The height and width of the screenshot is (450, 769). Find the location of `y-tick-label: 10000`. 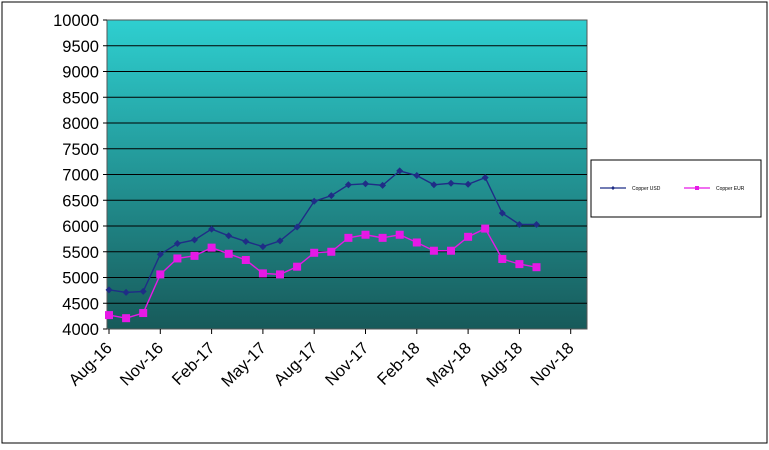

y-tick-label: 10000 is located at coordinates (76, 21).